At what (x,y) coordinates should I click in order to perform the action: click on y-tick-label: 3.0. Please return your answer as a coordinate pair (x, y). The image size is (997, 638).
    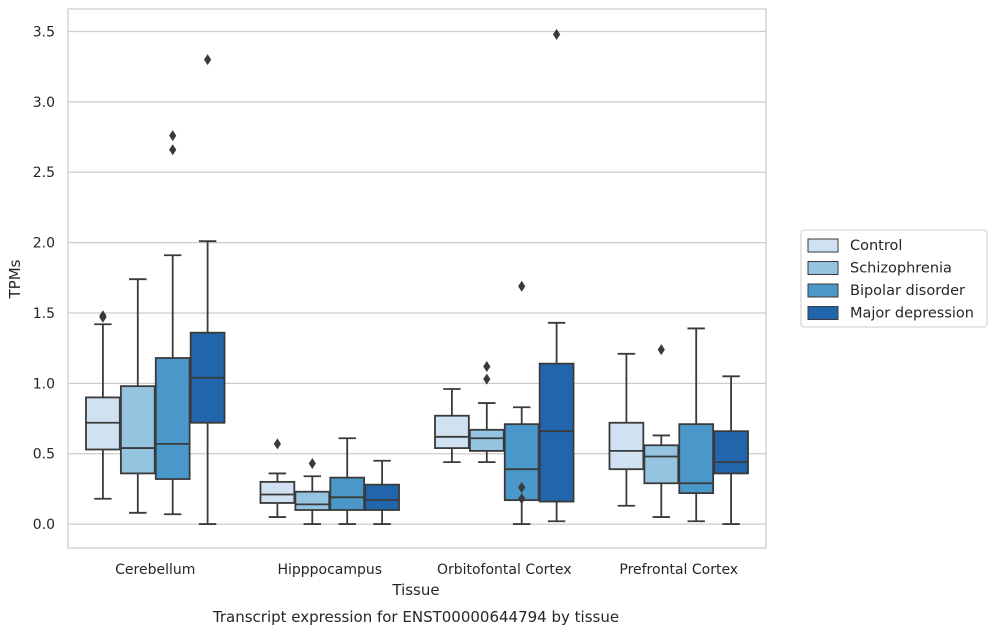
    Looking at the image, I should click on (44, 103).